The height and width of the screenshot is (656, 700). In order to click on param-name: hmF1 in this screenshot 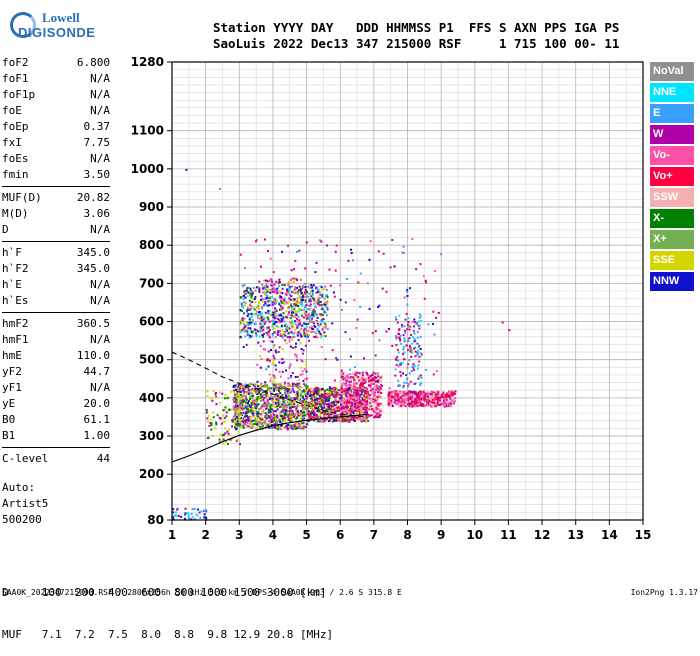, I will do `click(15, 339)`.